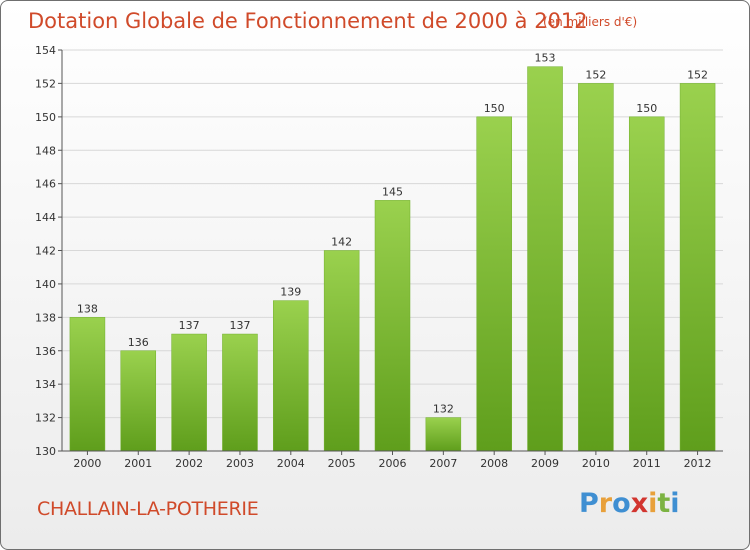  I want to click on data-label-2001: 136, so click(138, 342).